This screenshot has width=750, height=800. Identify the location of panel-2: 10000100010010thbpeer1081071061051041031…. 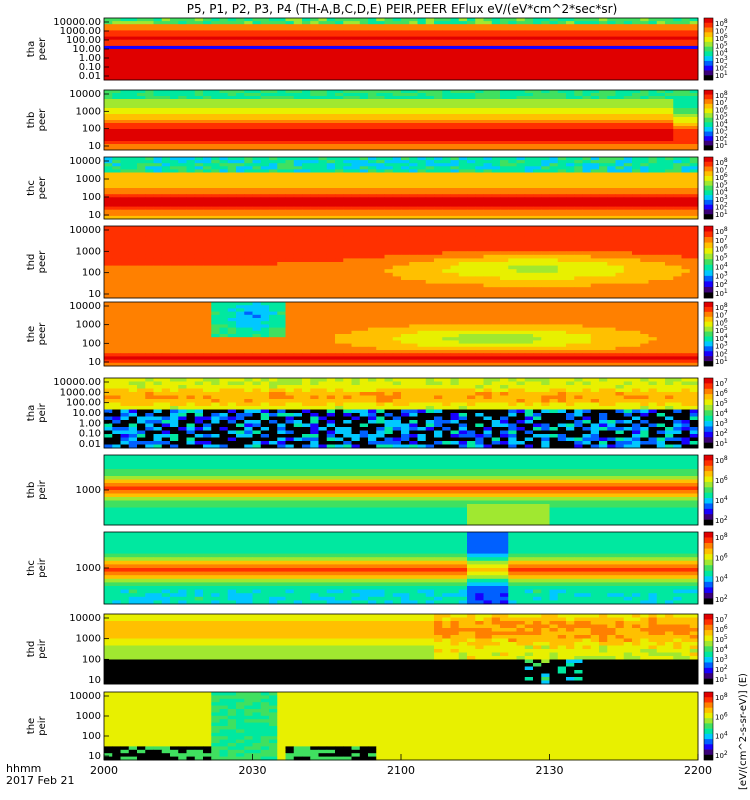
(377, 120).